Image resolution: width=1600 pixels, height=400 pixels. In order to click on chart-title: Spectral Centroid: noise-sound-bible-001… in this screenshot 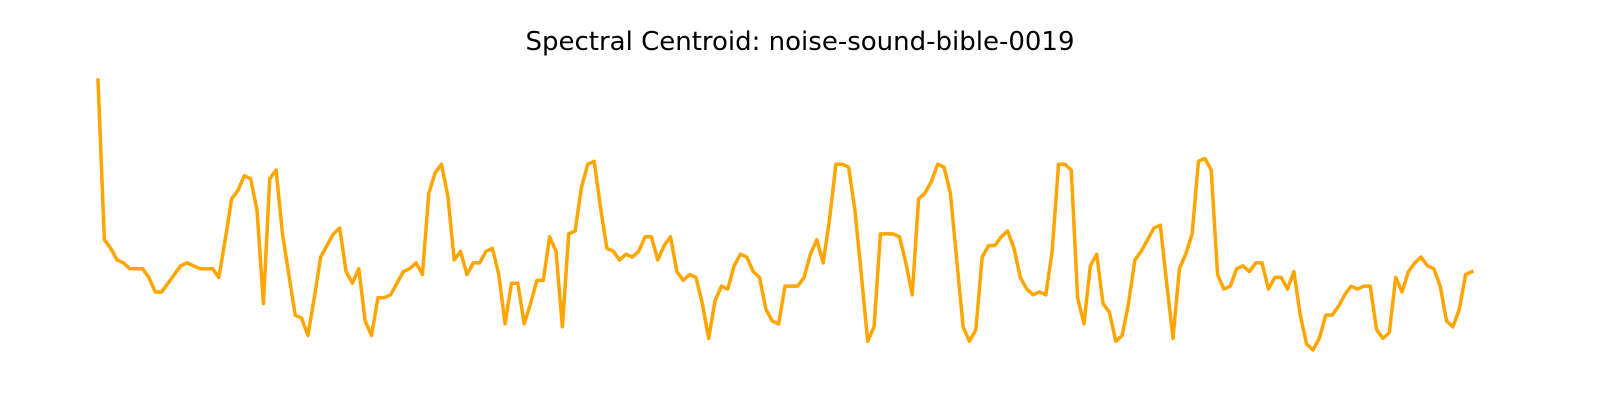, I will do `click(800, 42)`.